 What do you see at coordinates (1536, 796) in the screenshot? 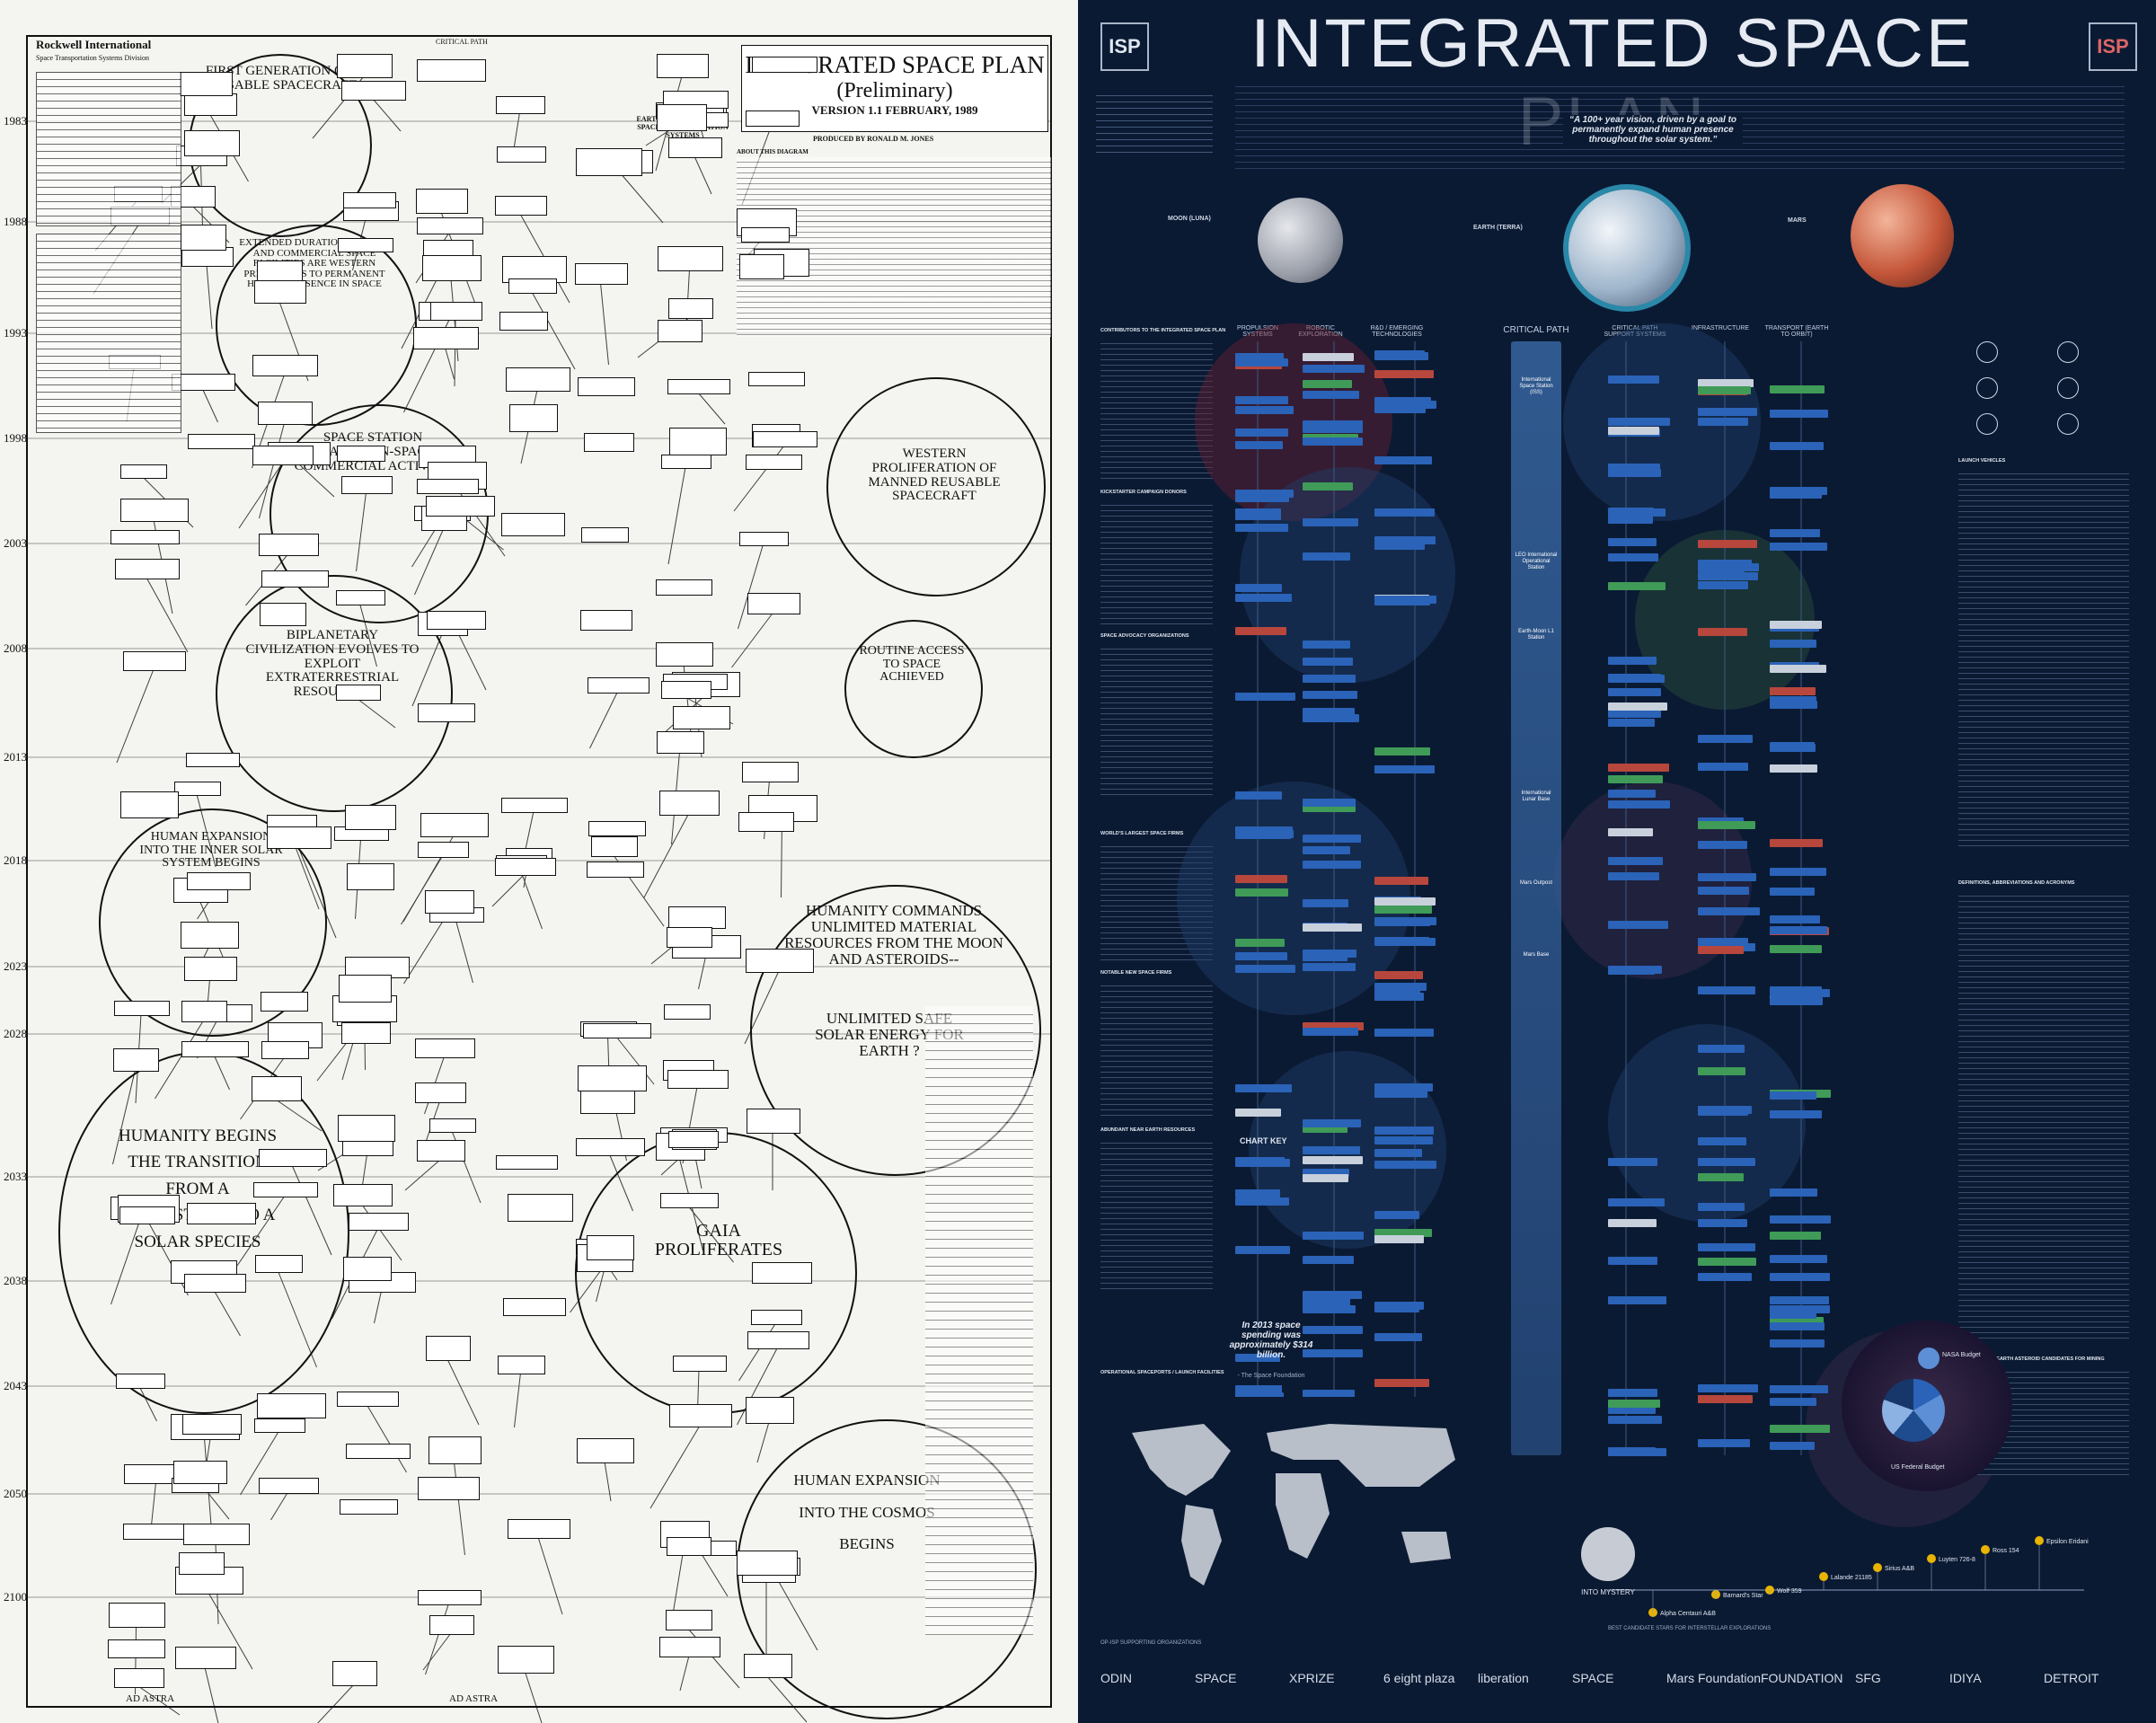
I see `critical-path-item: International Lunar Base` at bounding box center [1536, 796].